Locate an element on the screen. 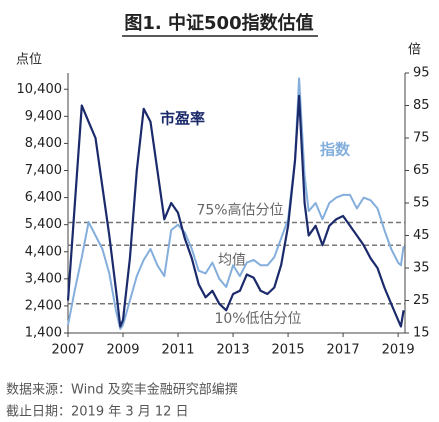 The image size is (439, 422). y2-tick-label: 35 is located at coordinates (421, 268).